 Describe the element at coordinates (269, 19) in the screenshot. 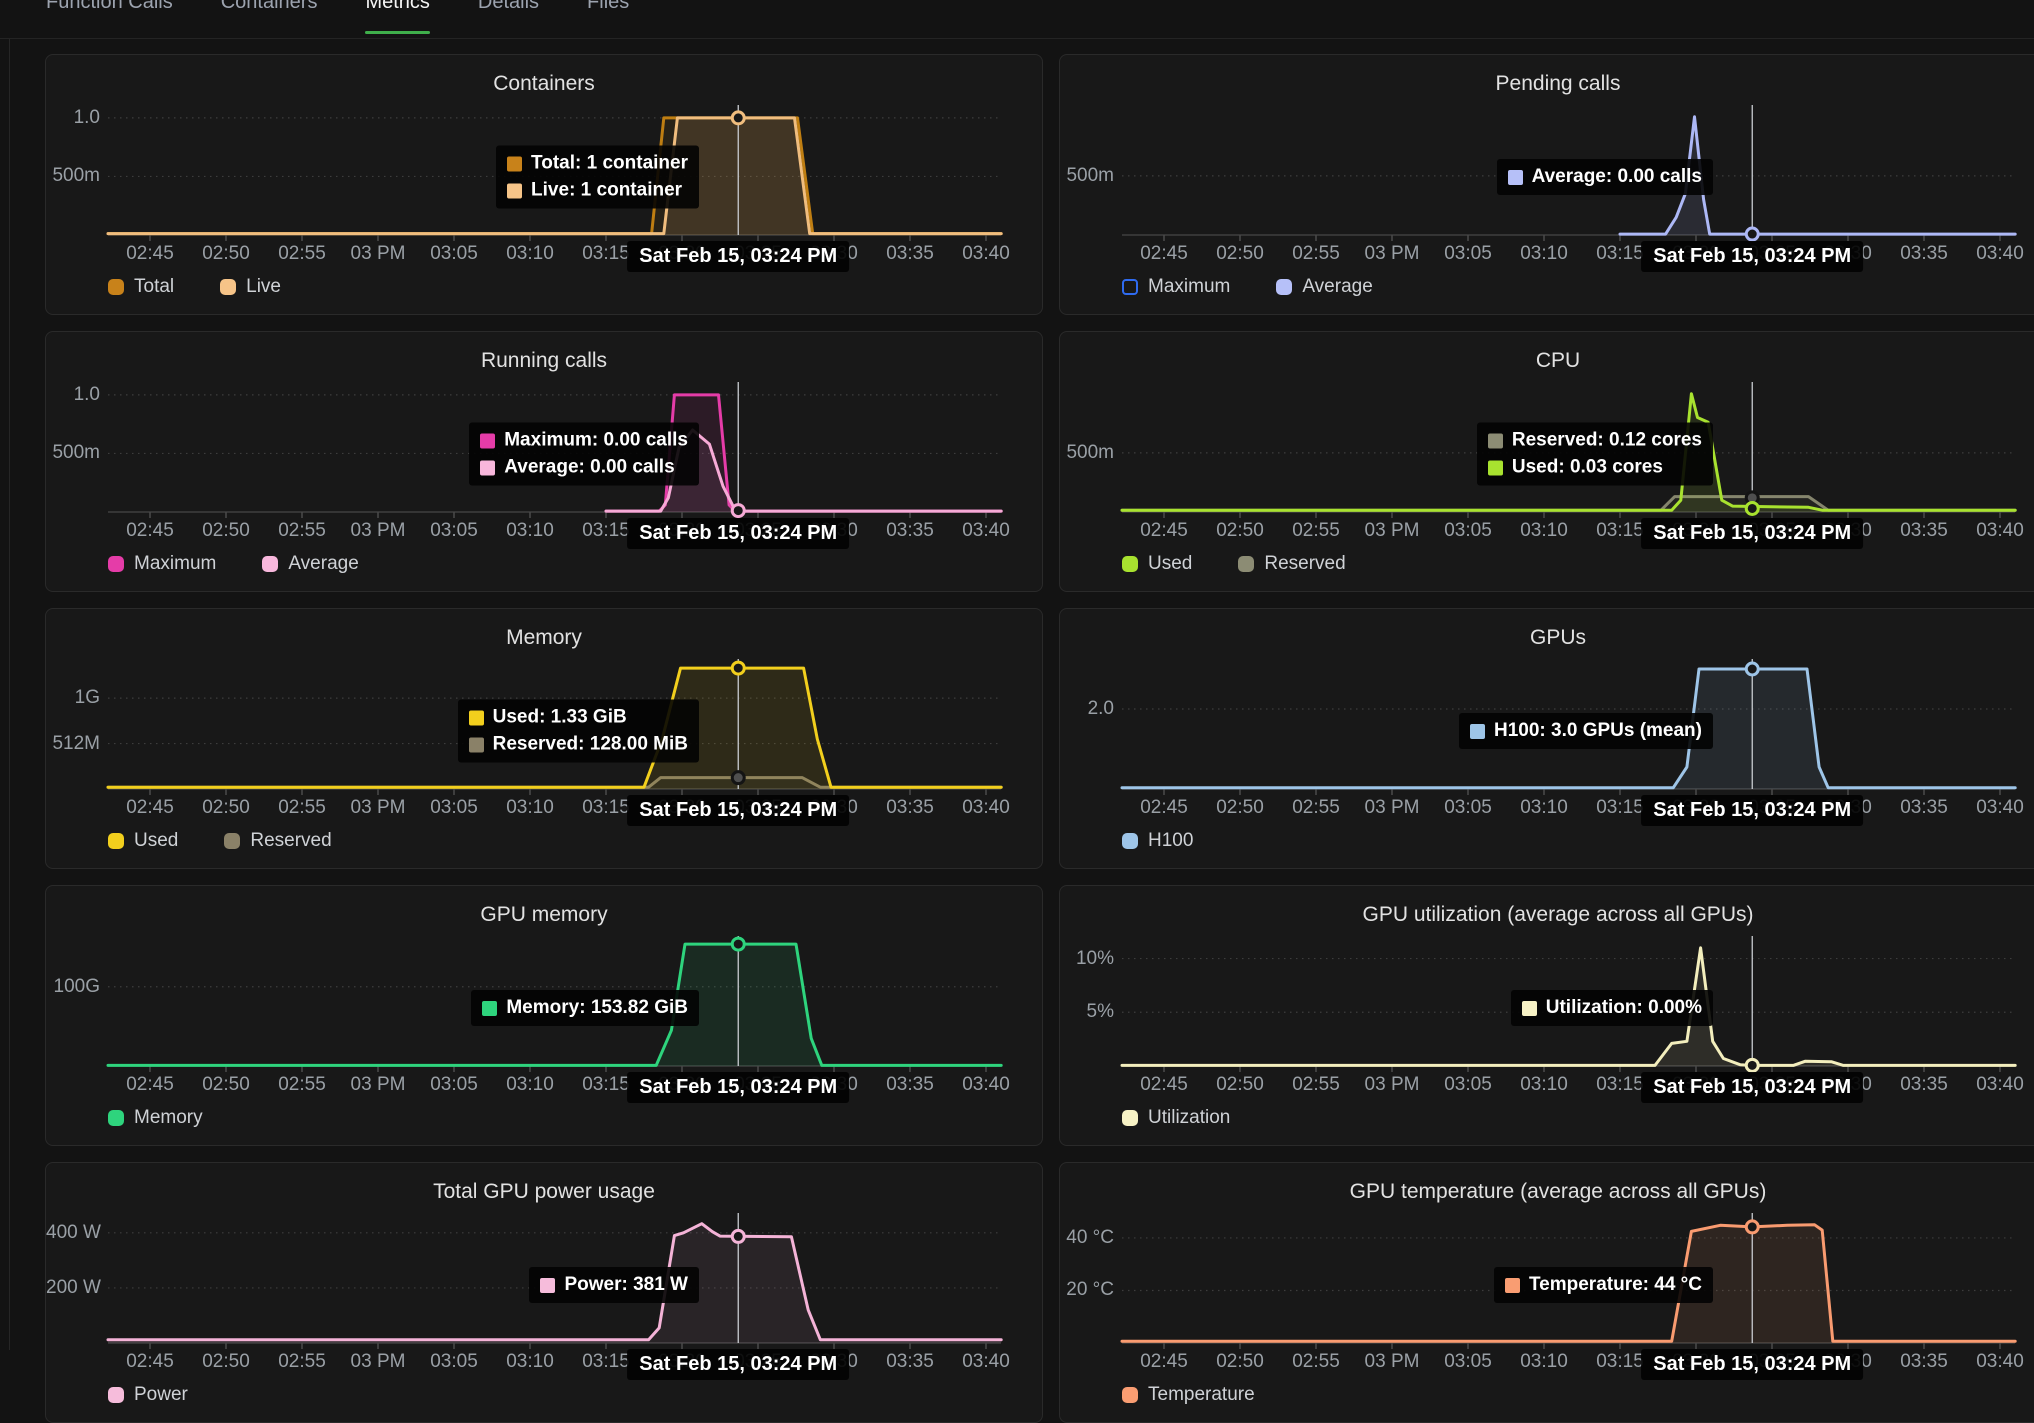

I see `tab-containers: Containers` at that location.